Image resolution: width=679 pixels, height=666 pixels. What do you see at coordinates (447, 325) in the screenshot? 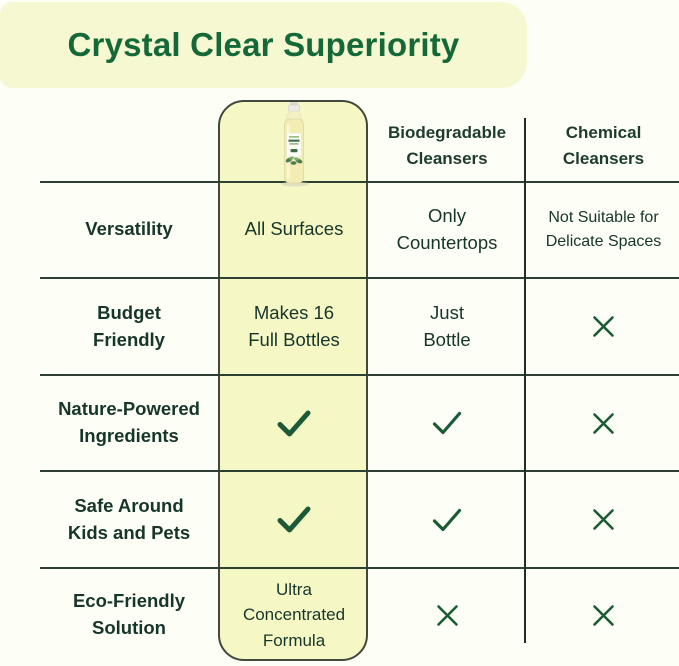
I see `biodegradable-cell: Just Bottle` at bounding box center [447, 325].